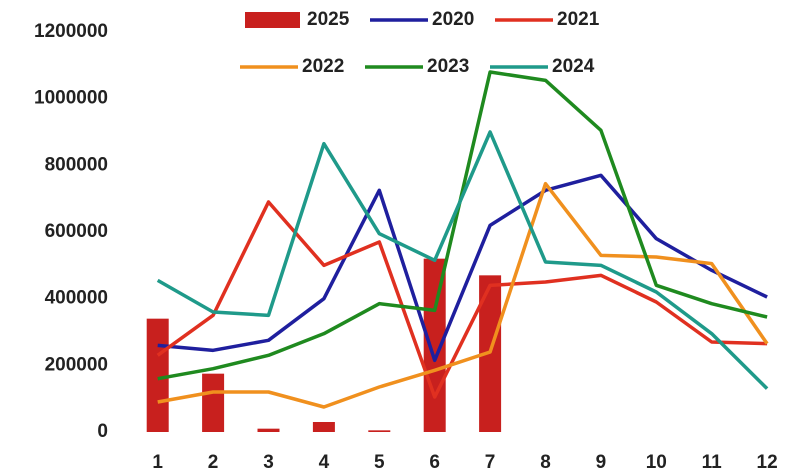 This screenshot has height=474, width=798. What do you see at coordinates (71, 31) in the screenshot?
I see `y-tick-label: 1200000` at bounding box center [71, 31].